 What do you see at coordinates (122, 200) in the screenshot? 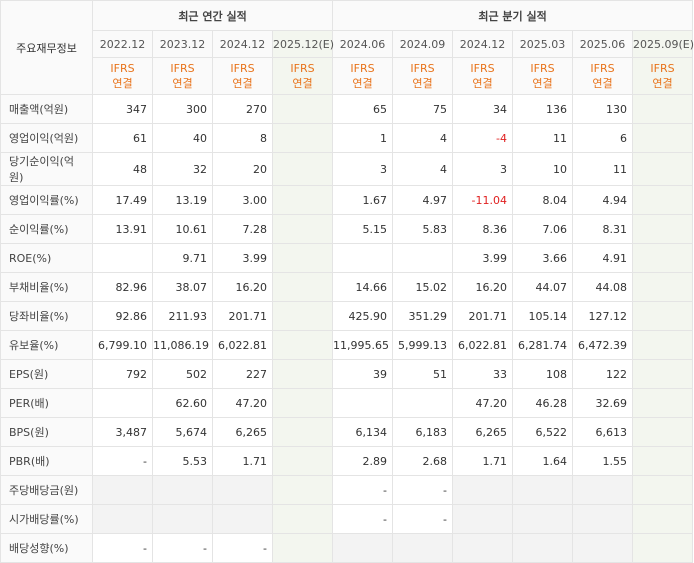
I see `value: 17.49` at bounding box center [122, 200].